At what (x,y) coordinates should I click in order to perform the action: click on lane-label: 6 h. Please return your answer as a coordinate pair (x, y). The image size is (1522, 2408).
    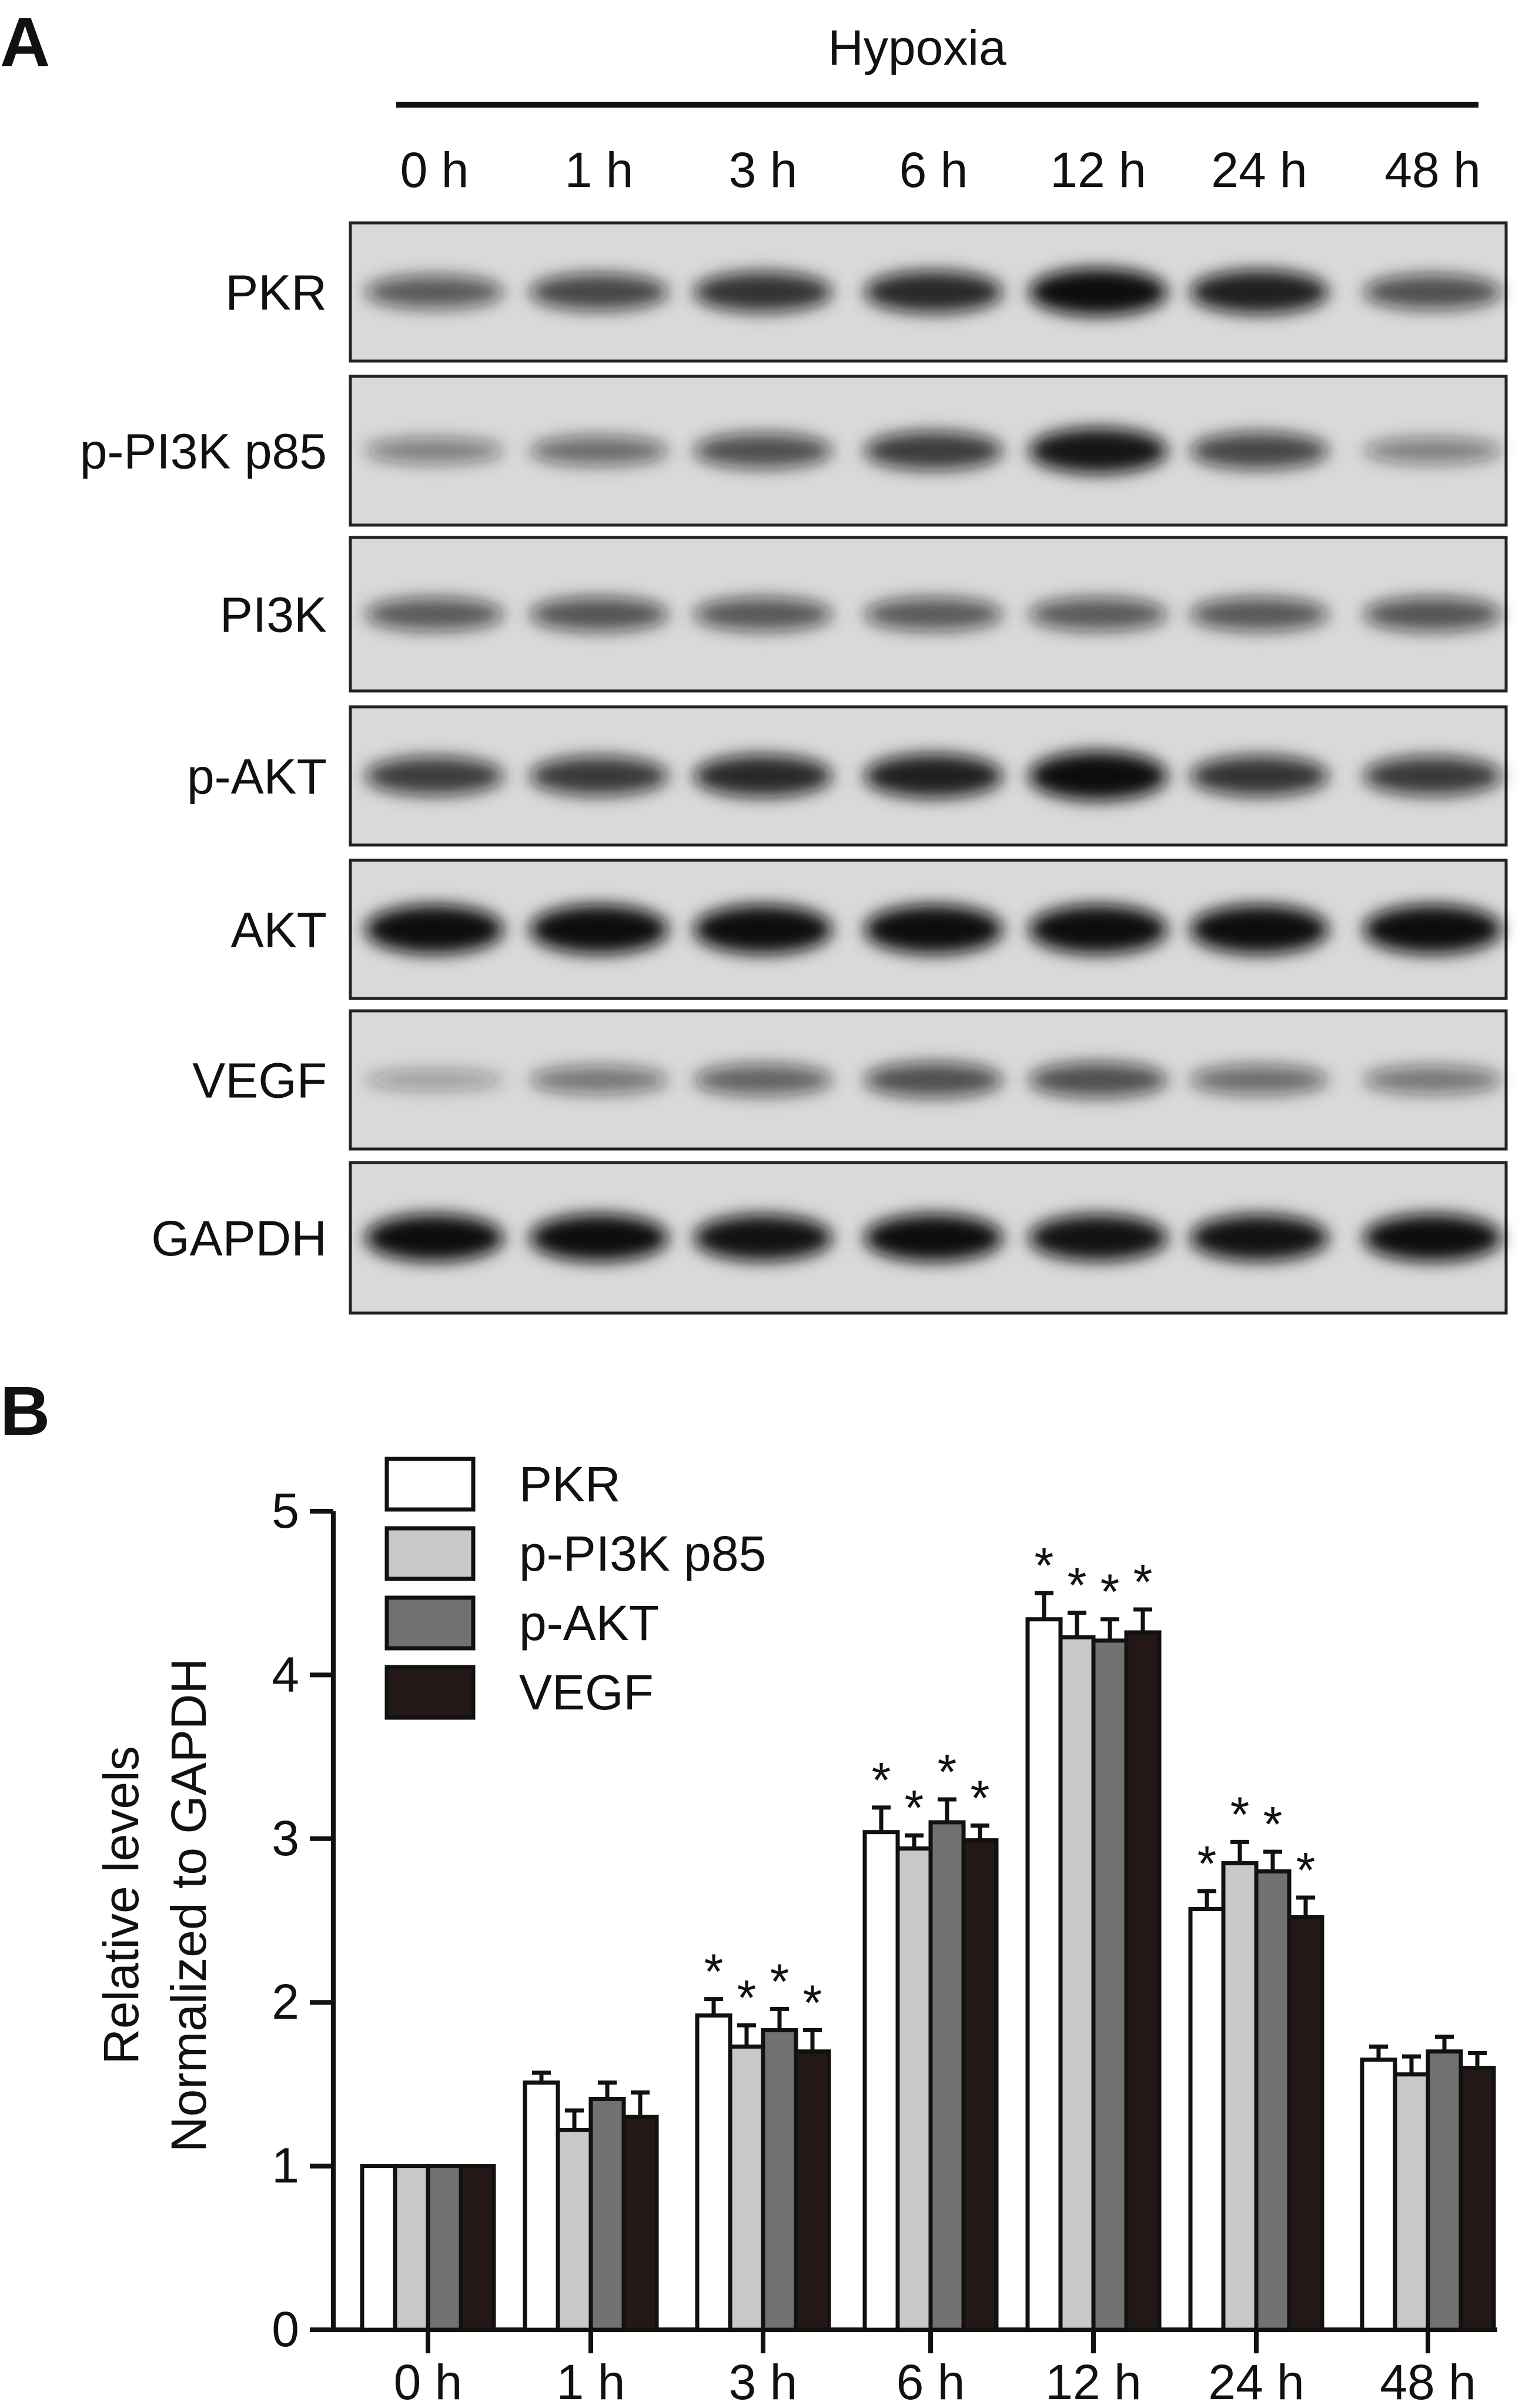
    Looking at the image, I should click on (934, 170).